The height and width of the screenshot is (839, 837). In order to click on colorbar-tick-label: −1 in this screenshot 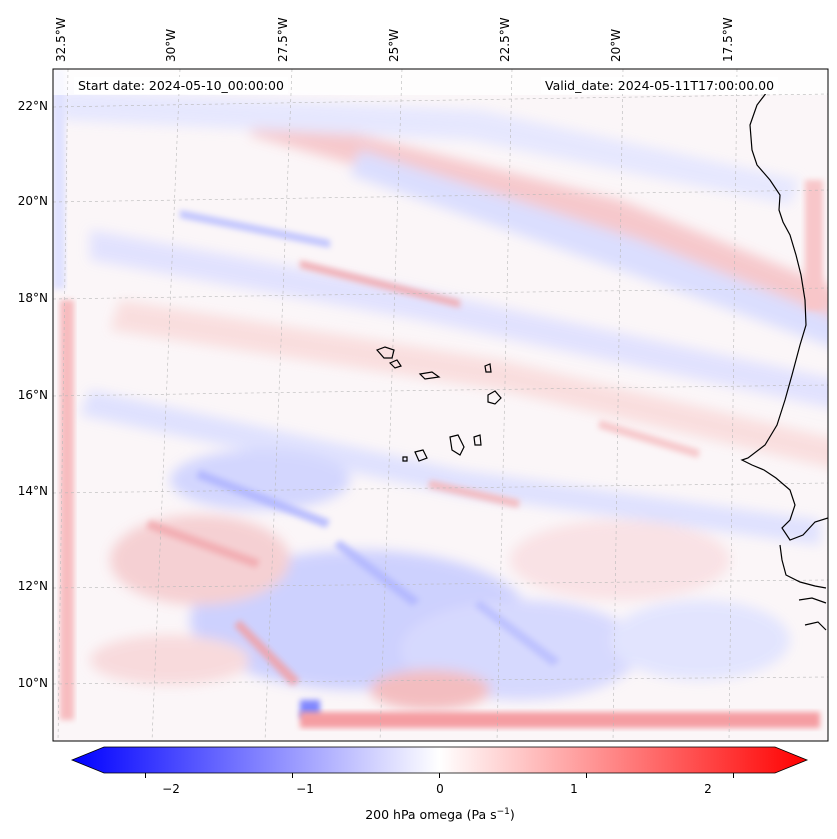, I will do `click(305, 789)`.